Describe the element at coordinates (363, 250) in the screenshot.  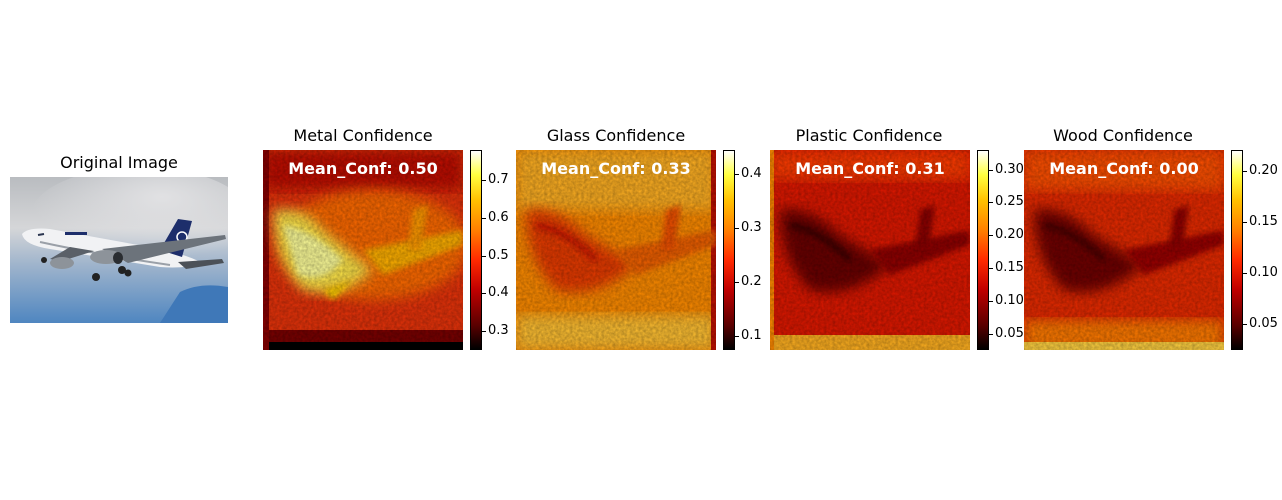
I see `metal-confidence-heatmap: Mean_Conf: 0.50` at that location.